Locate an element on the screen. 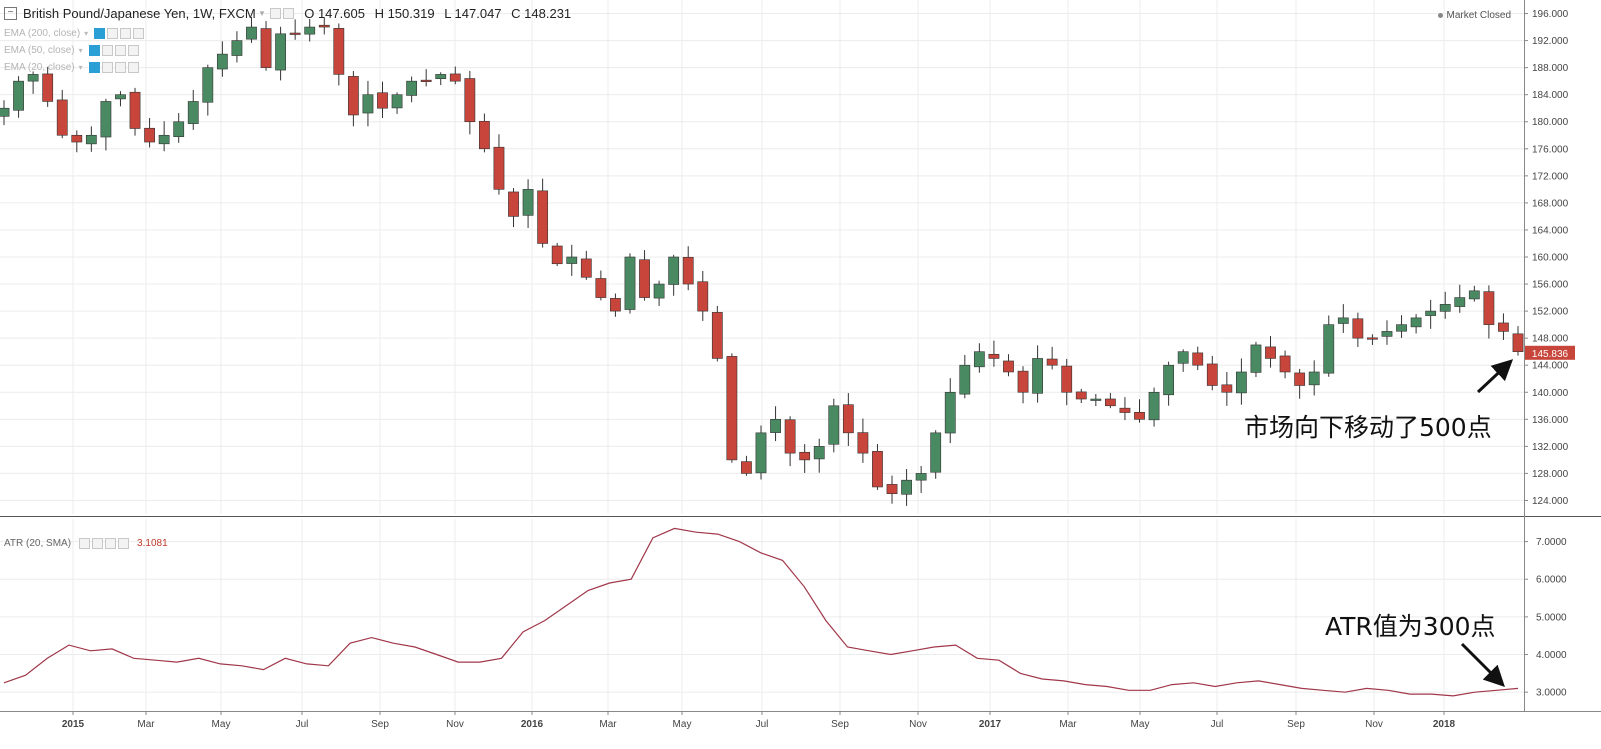  collapse-icon: − is located at coordinates (10, 13).